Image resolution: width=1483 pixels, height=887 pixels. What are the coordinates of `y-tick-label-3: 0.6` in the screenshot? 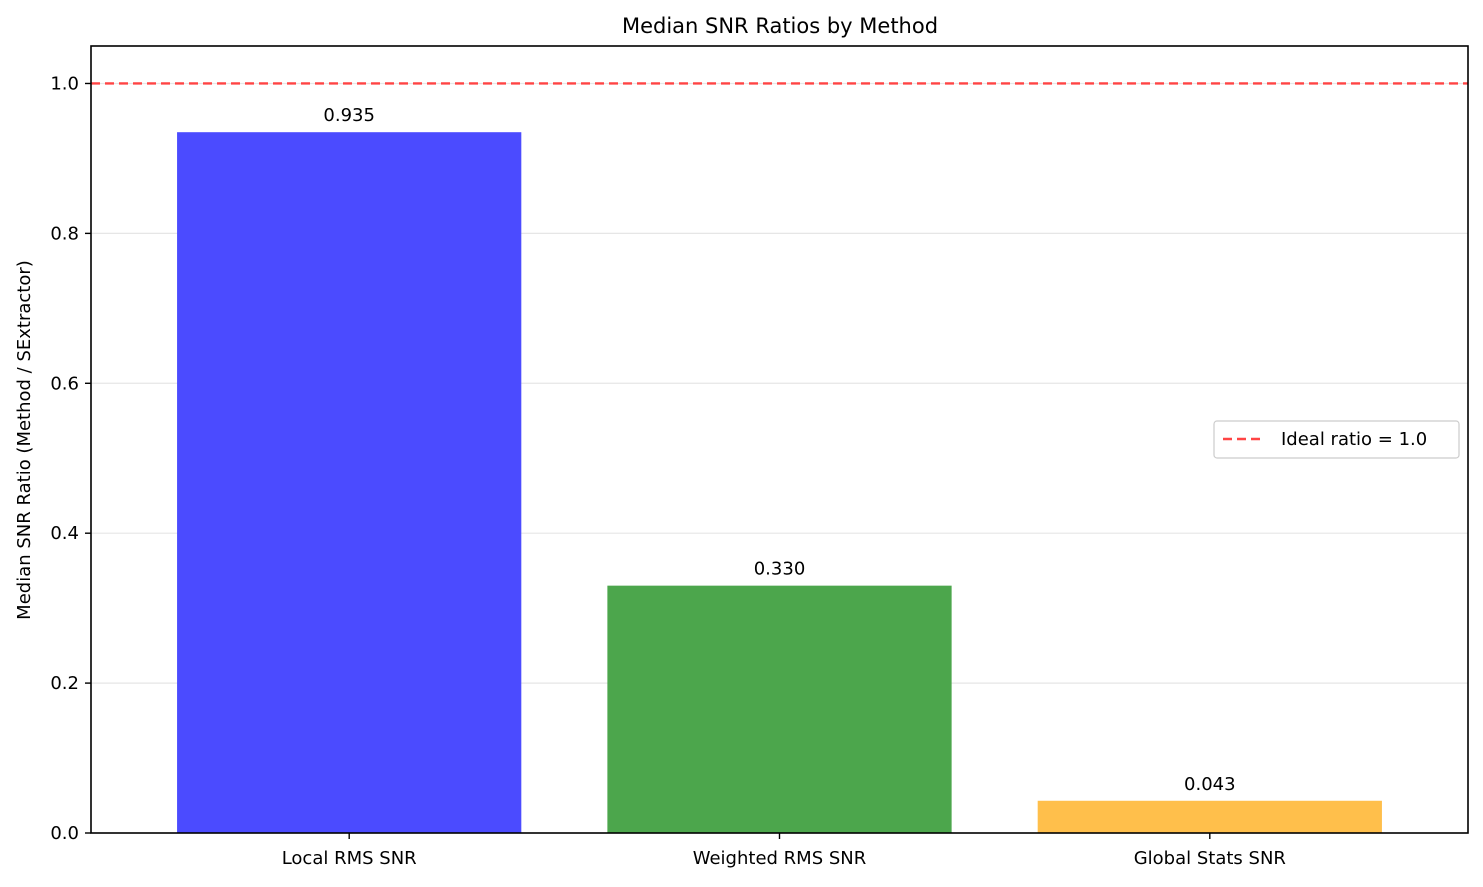 It's located at (64, 383).